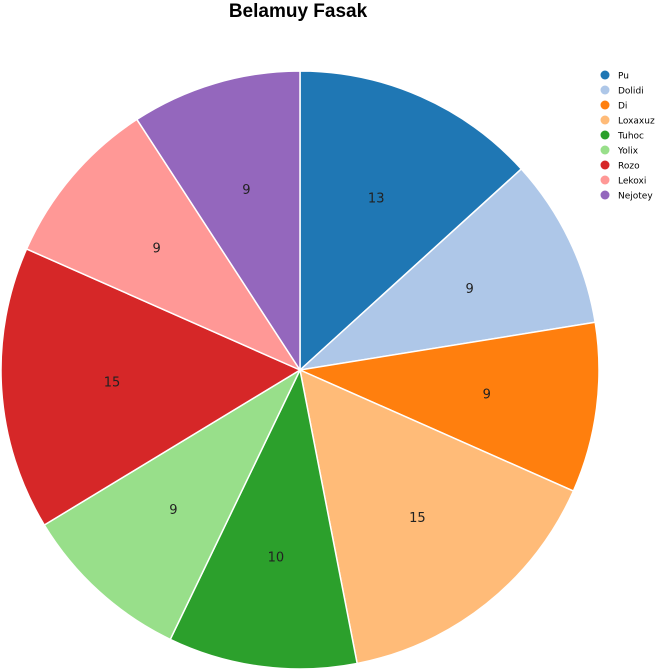 The width and height of the screenshot is (657, 671). Describe the element at coordinates (605, 75) in the screenshot. I see `legend-marker-pu` at that location.